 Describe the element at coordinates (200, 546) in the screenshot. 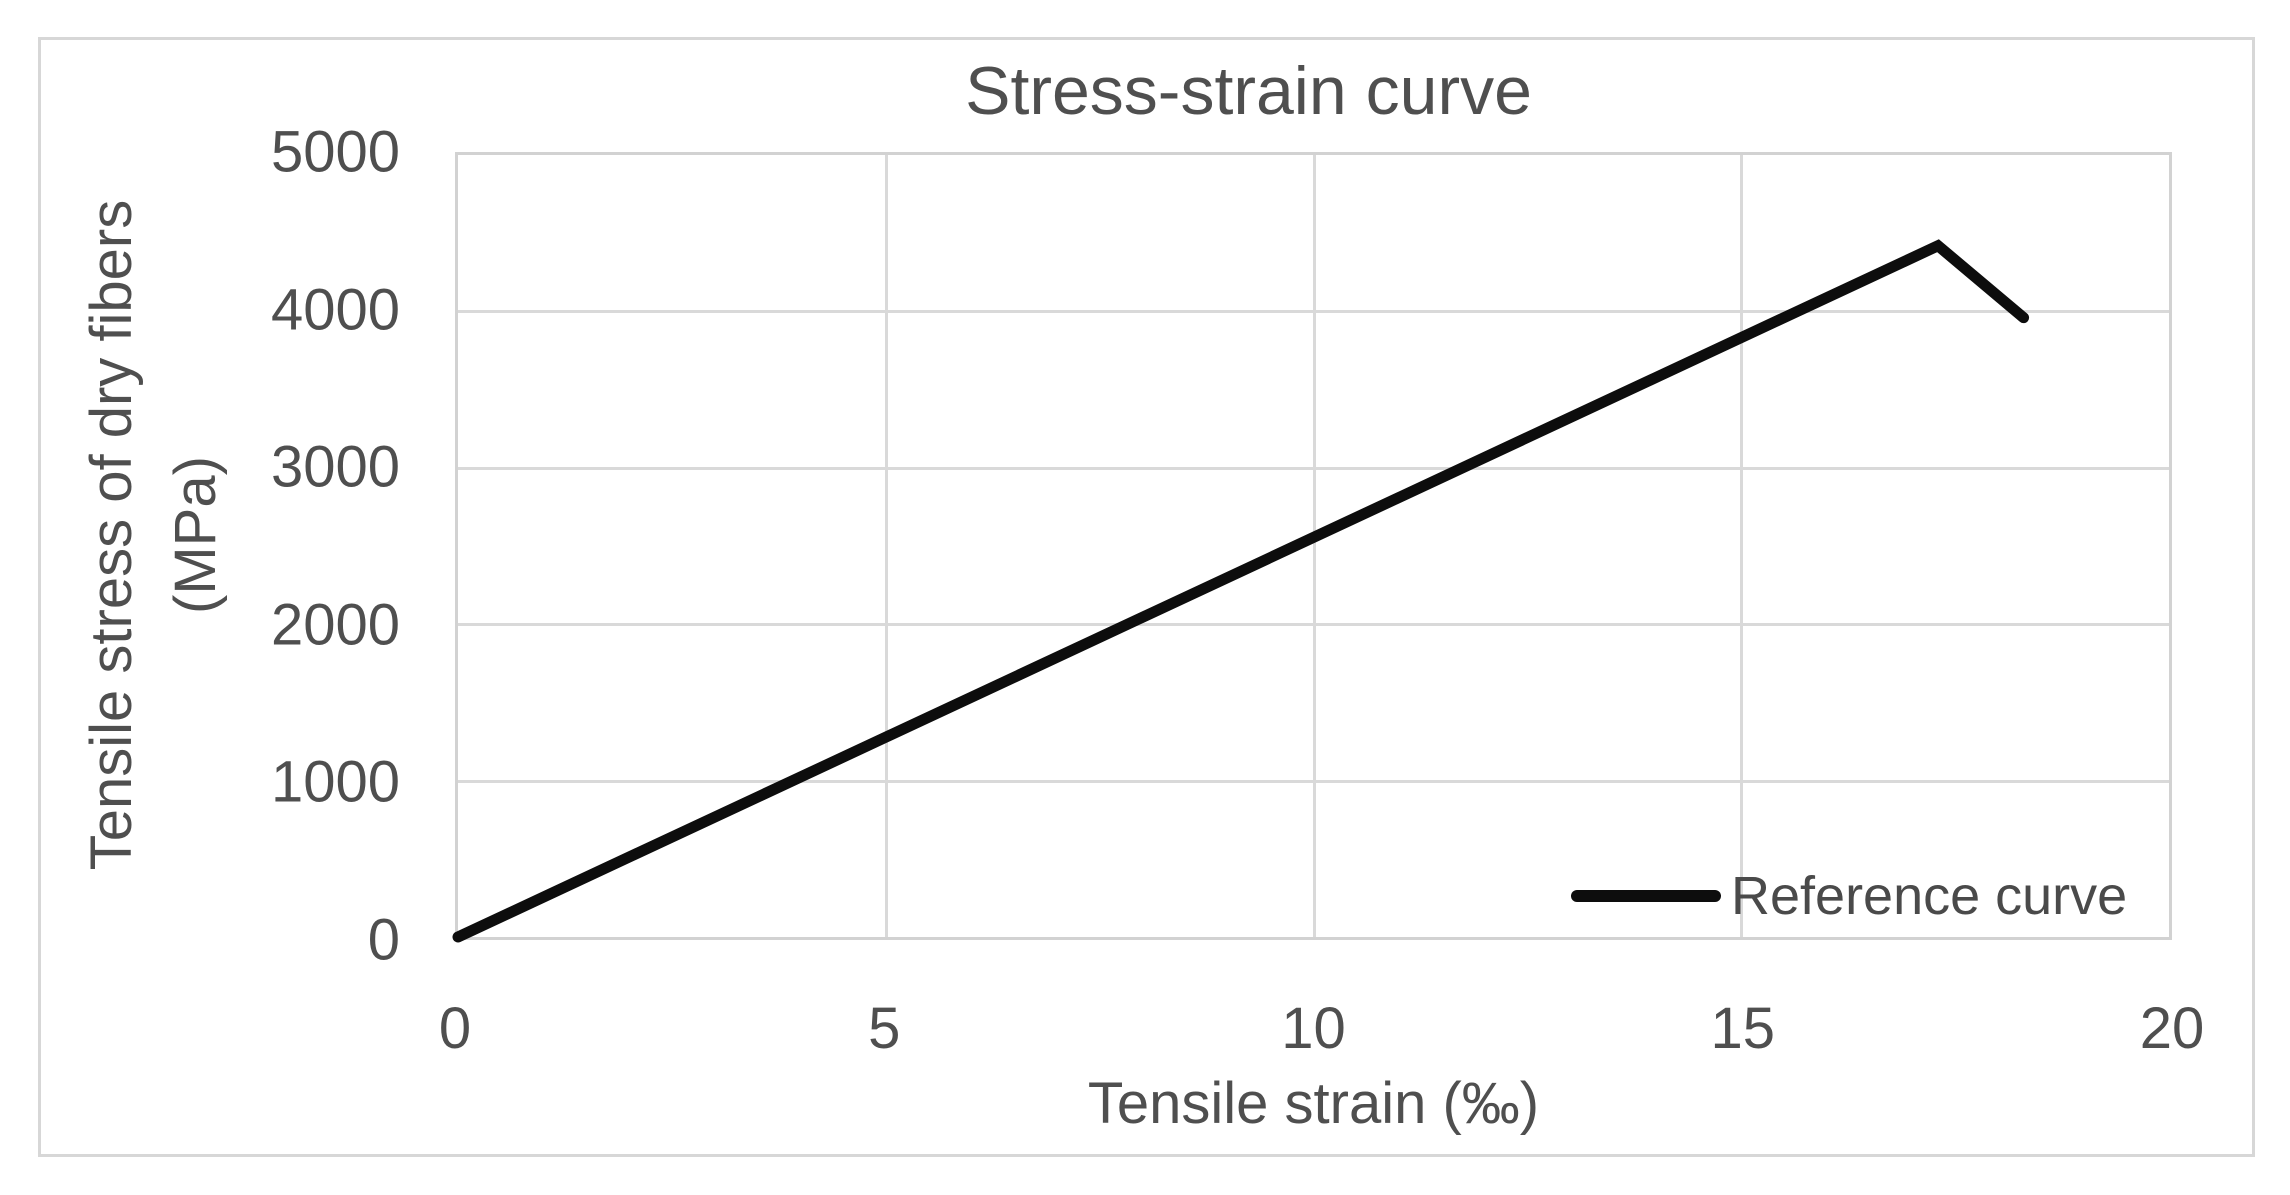

I see `y-axis-tick-labels: 0 1000 2000 3000 4000 5000` at that location.